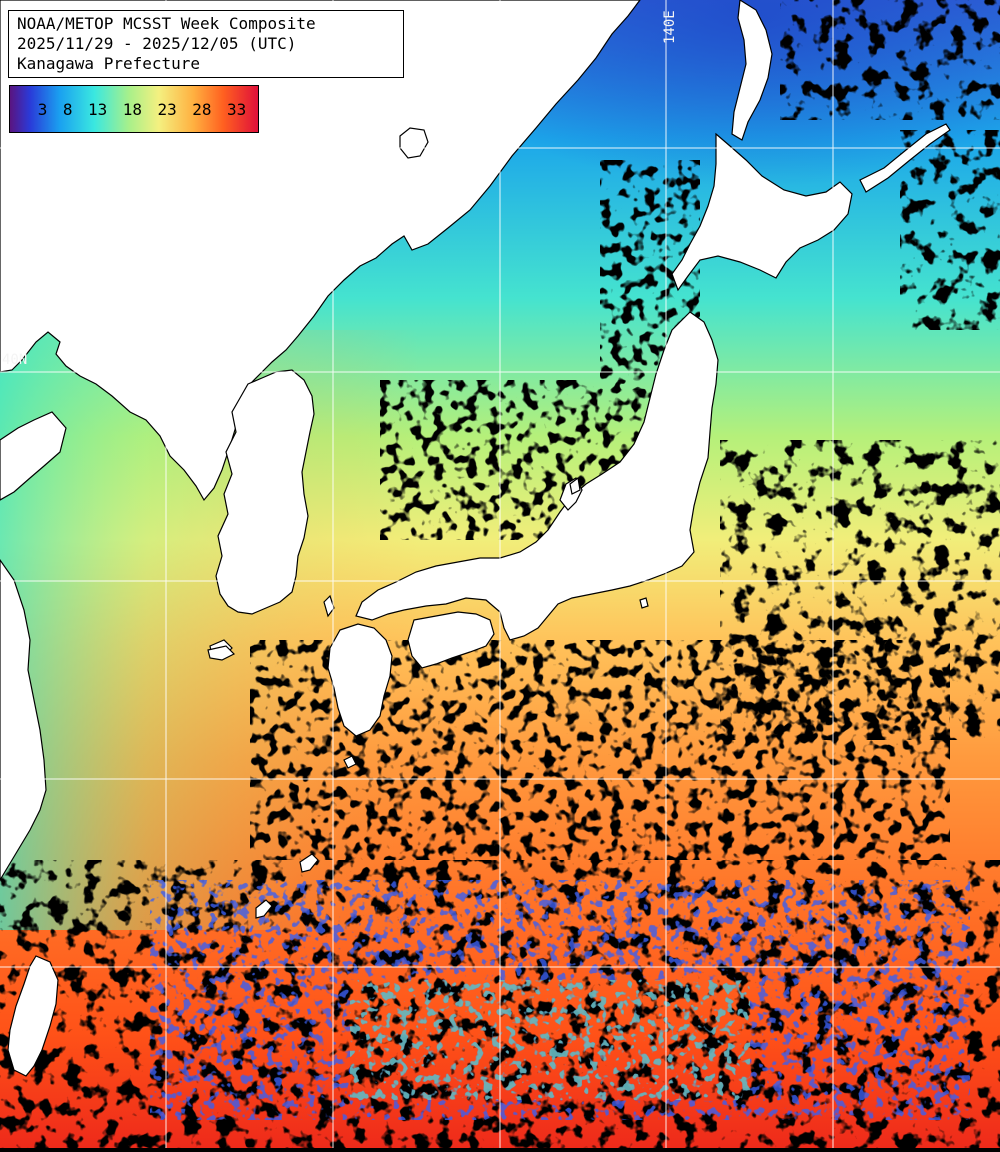 The image size is (1000, 1152). What do you see at coordinates (166, 23) in the screenshot?
I see `product-title: NOAA/METOP MCSST Week Composite` at bounding box center [166, 23].